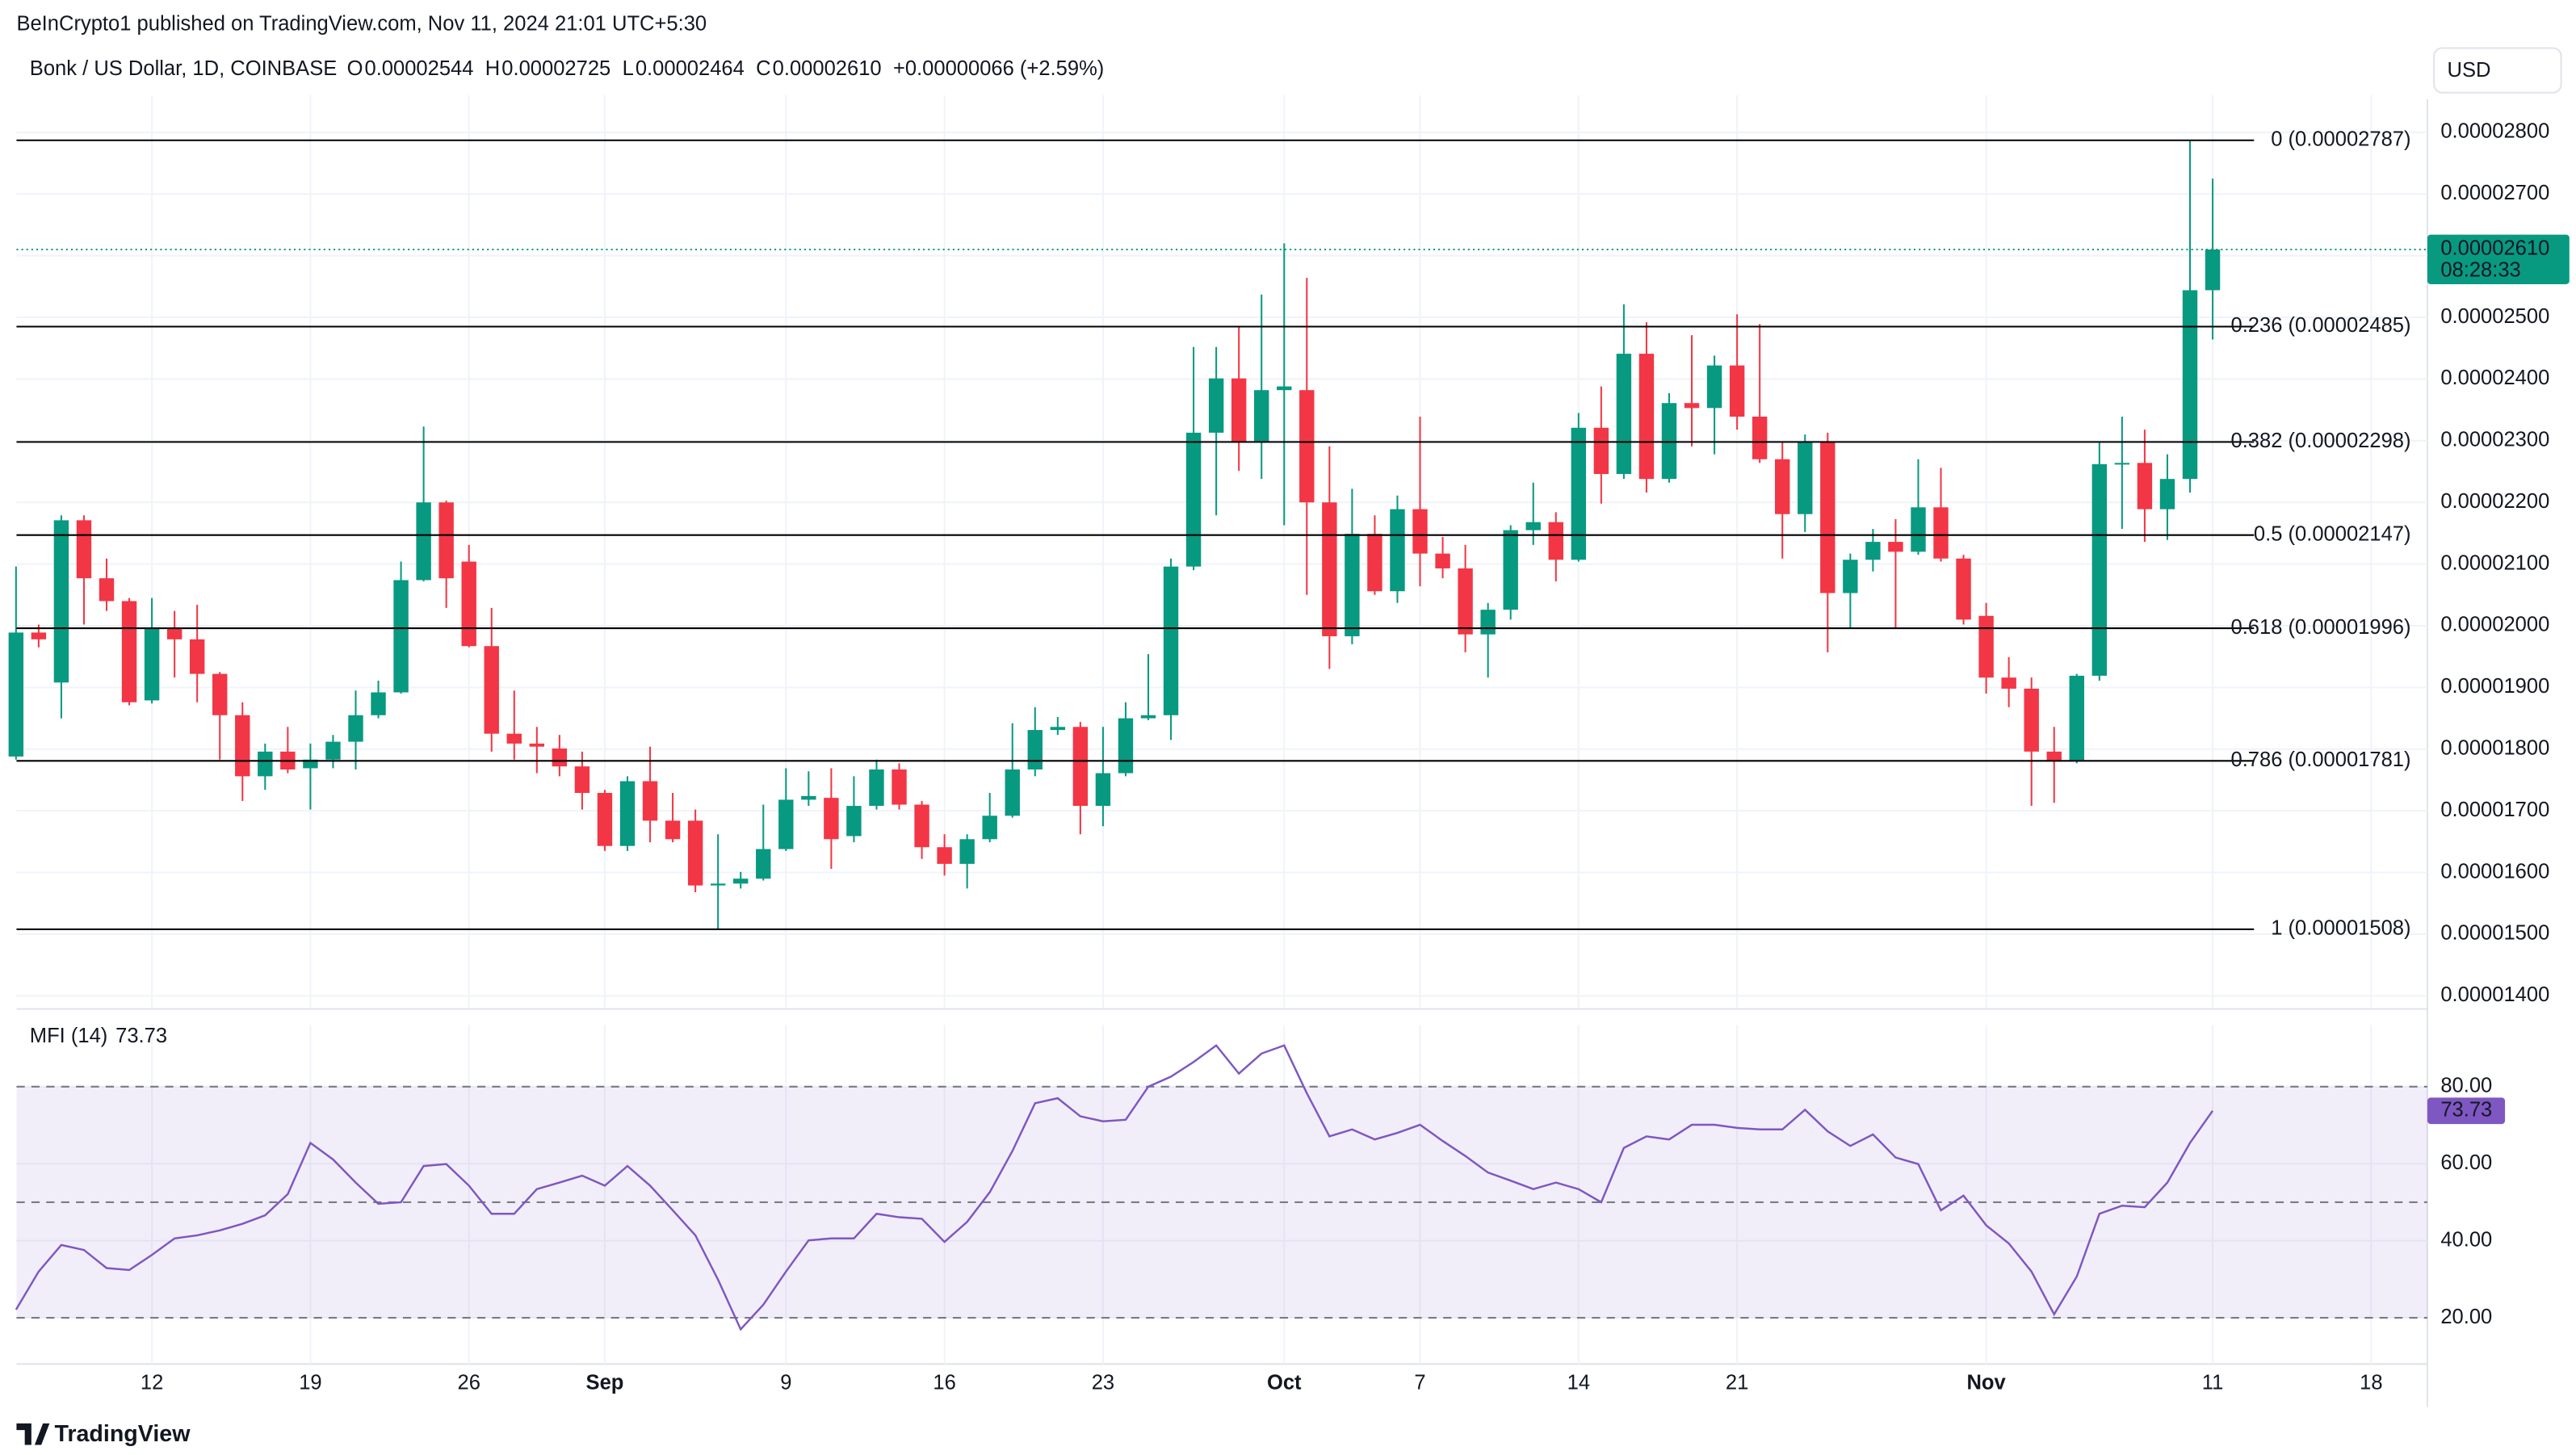  Describe the element at coordinates (2320, 325) in the screenshot. I see `fib-label: 0.236 (0.00002485)` at that location.